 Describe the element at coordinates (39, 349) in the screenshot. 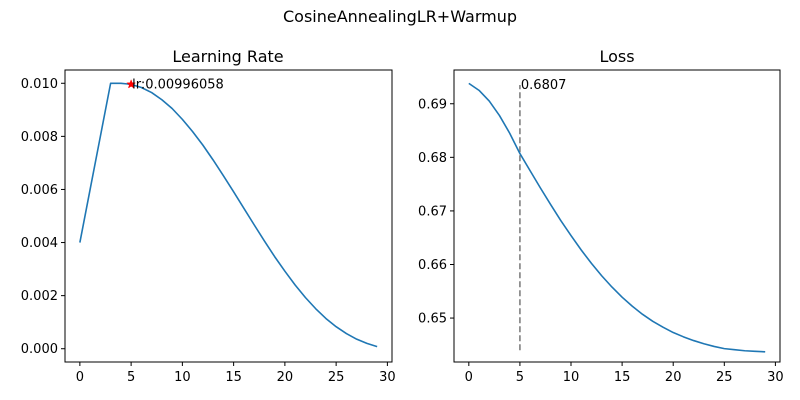

I see `y-tick-label: 0.000` at that location.